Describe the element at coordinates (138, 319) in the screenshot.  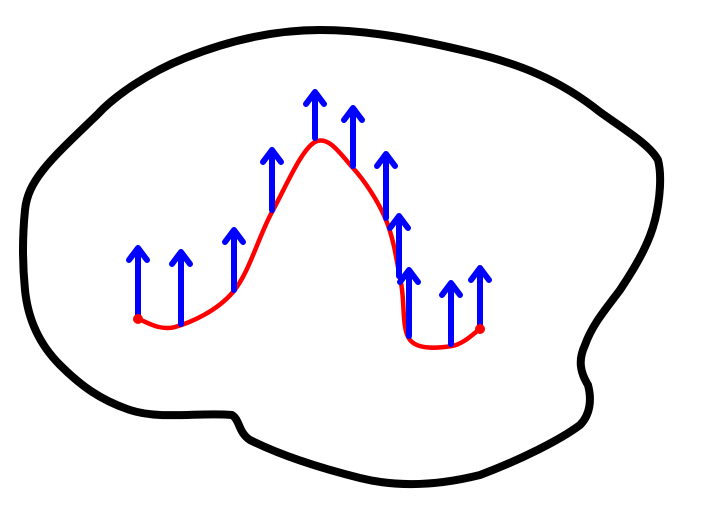
I see `curve-start-point` at that location.